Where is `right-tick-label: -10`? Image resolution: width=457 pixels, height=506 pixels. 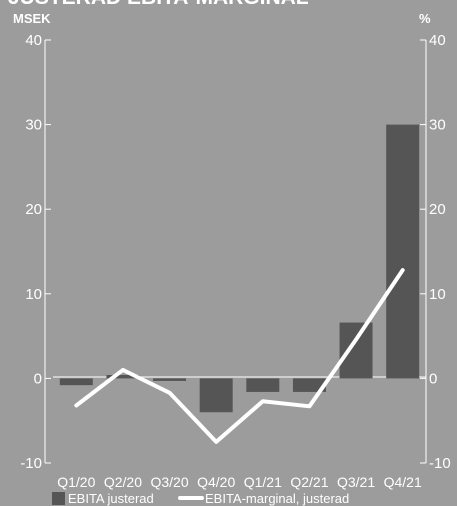 right-tick-label: -10 is located at coordinates (440, 463).